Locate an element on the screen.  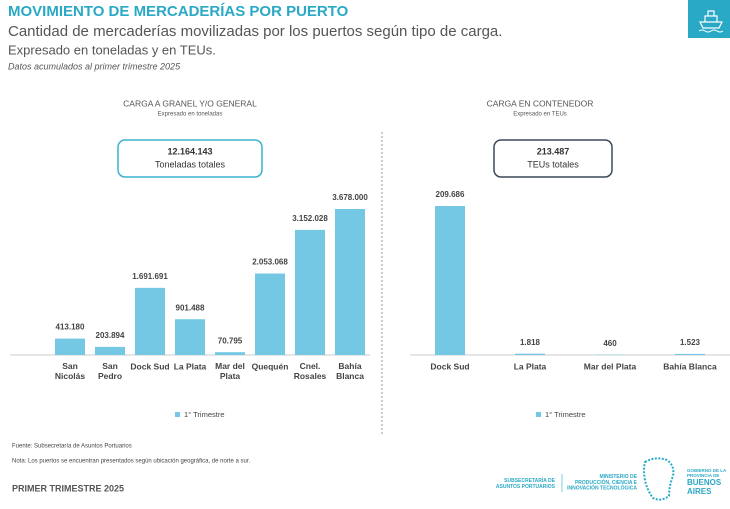
x-tick-label: Cnel. Rosales is located at coordinates (310, 371).